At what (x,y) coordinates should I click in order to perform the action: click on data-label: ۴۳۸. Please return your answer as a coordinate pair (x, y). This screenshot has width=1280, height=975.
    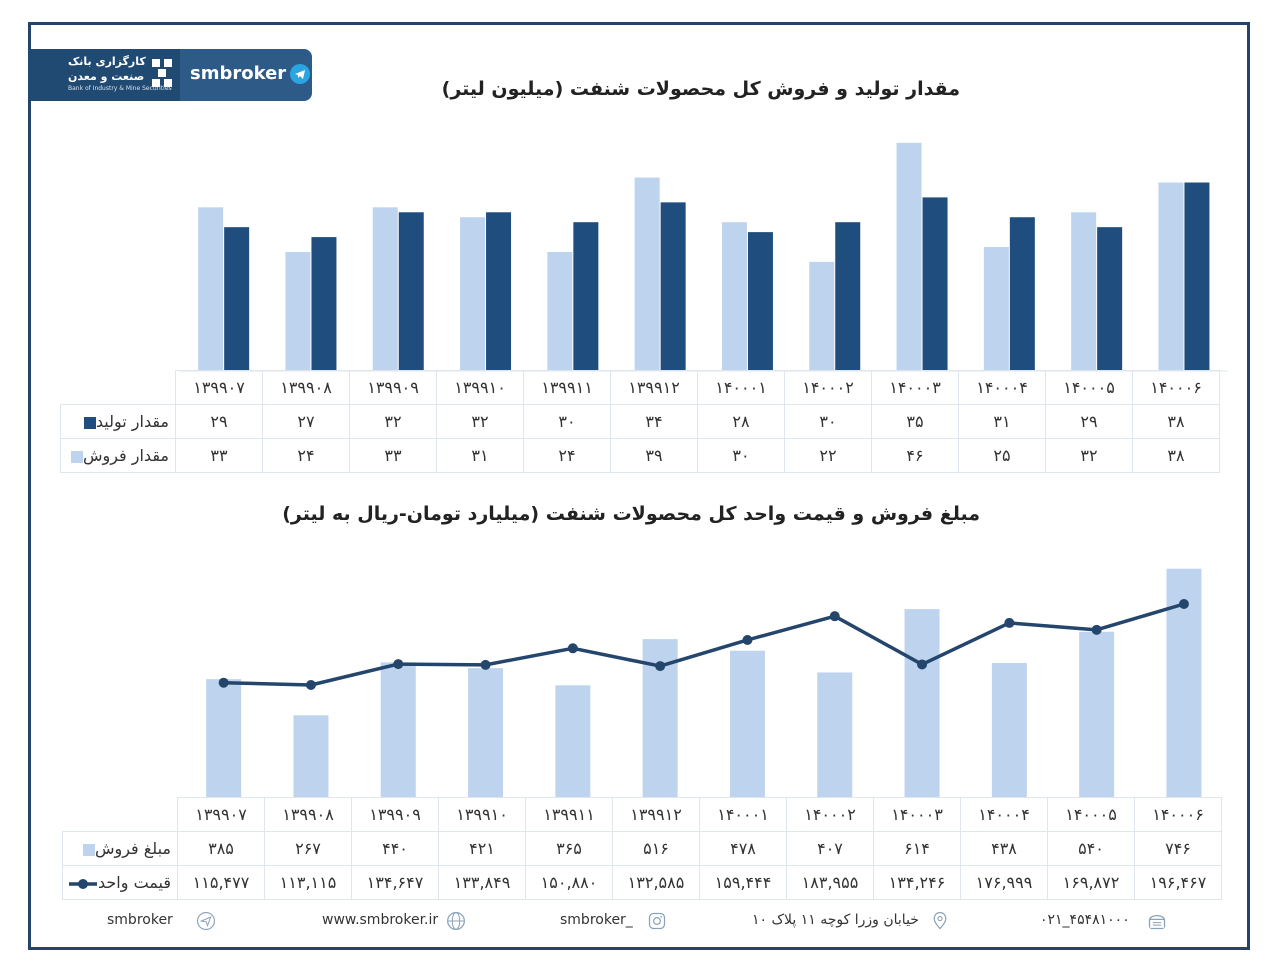
    Looking at the image, I should click on (1004, 848).